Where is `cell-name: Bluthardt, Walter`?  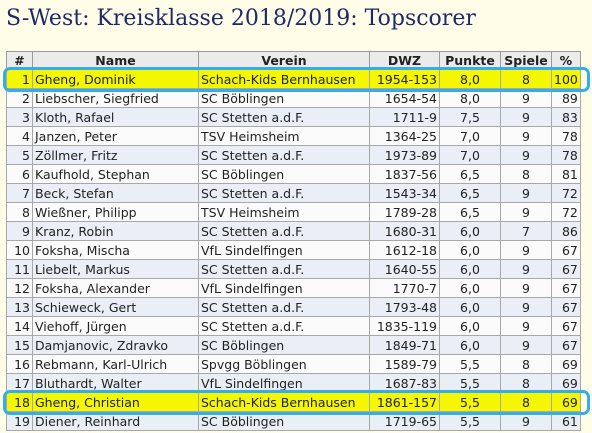 cell-name: Bluthardt, Walter is located at coordinates (115, 383).